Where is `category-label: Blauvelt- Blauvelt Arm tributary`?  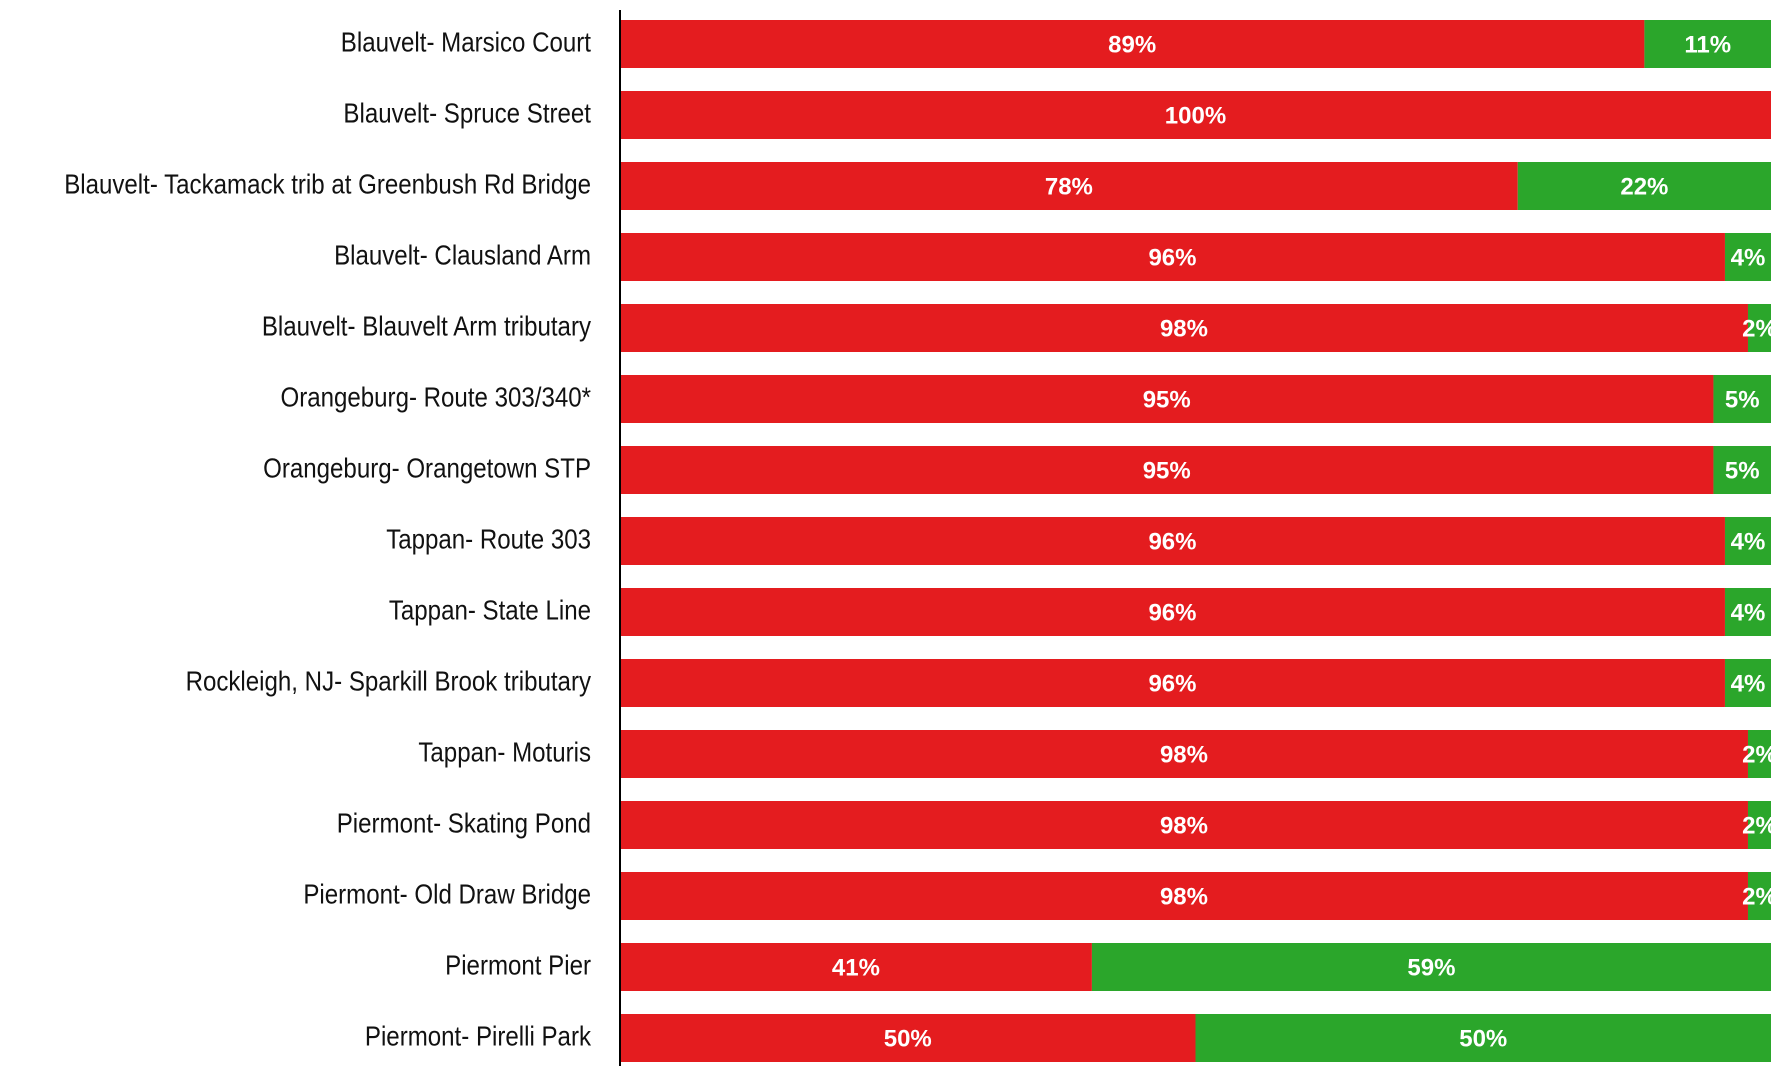
category-label: Blauvelt- Blauvelt Arm tributary is located at coordinates (426, 326).